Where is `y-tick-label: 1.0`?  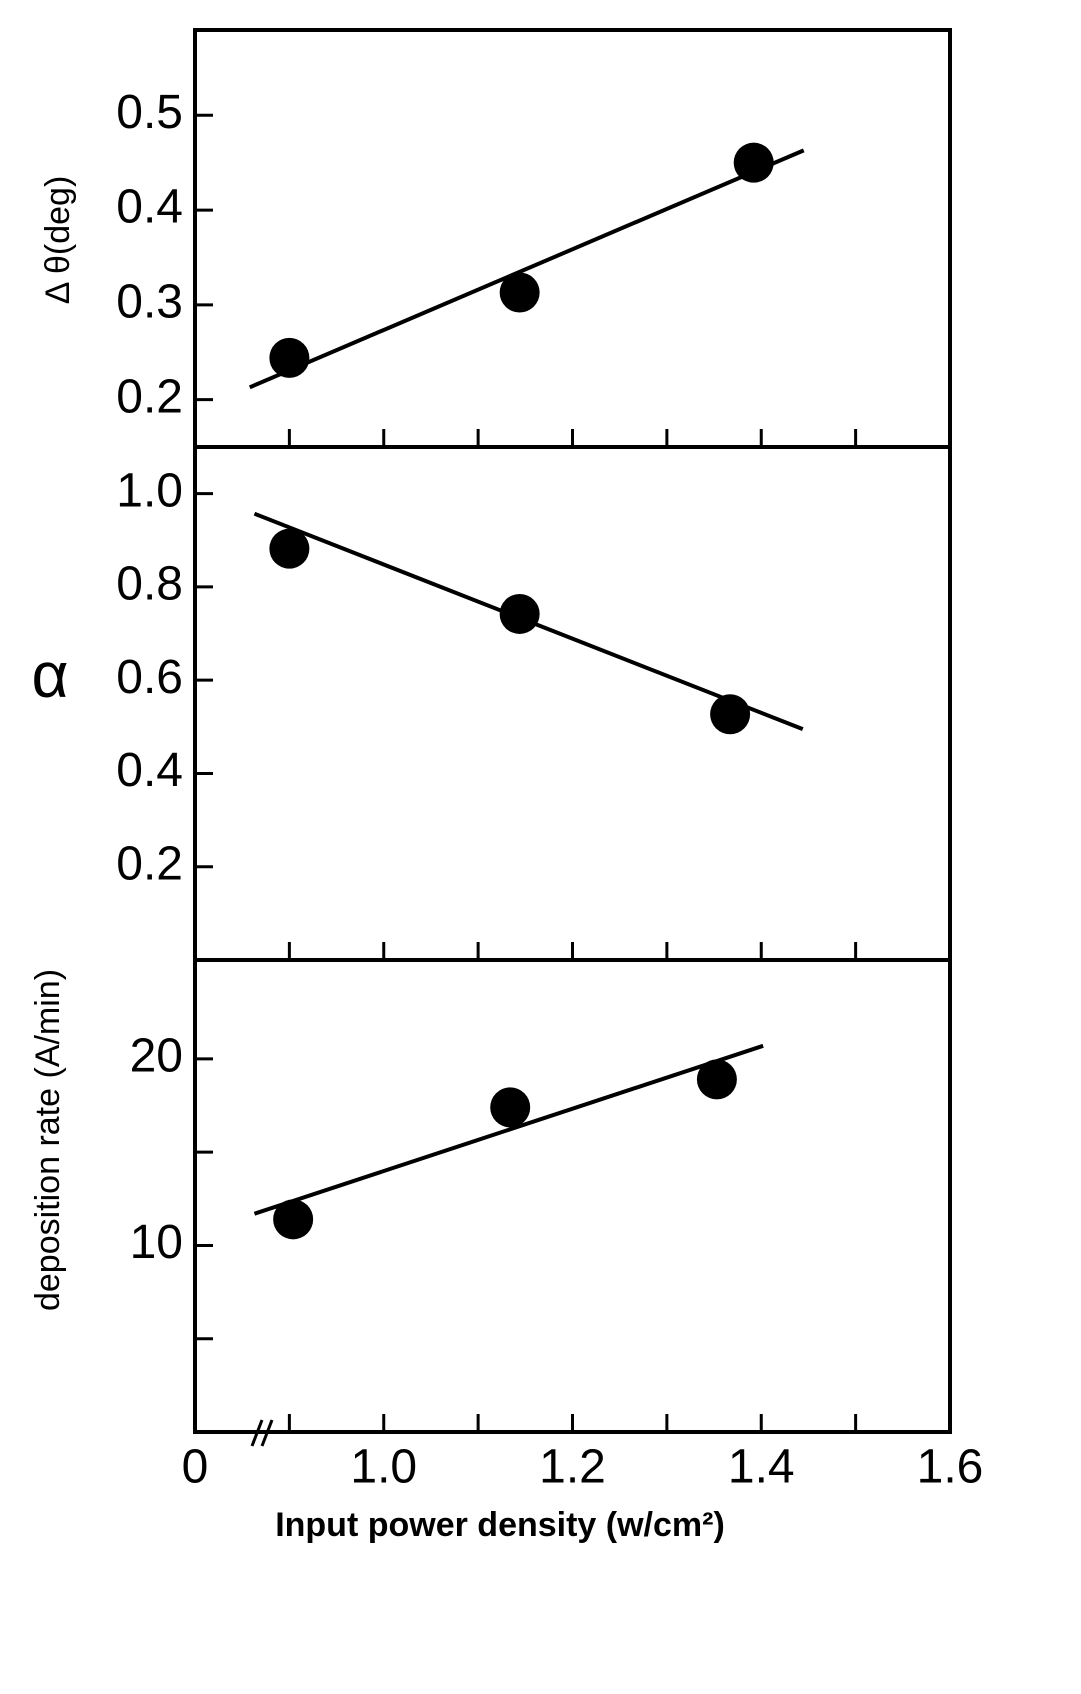
y-tick-label: 1.0 is located at coordinates (149, 490).